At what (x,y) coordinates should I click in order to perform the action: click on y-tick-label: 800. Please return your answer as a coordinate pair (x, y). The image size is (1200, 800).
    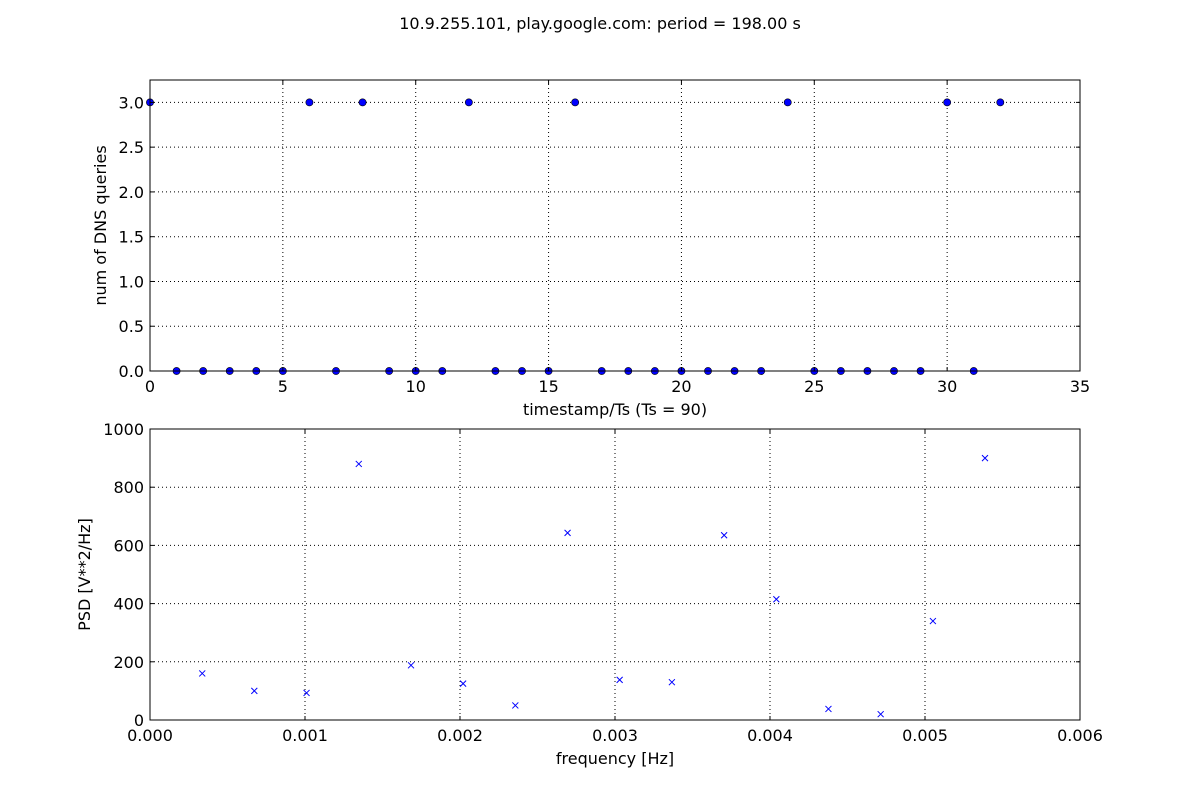
    Looking at the image, I should click on (128, 487).